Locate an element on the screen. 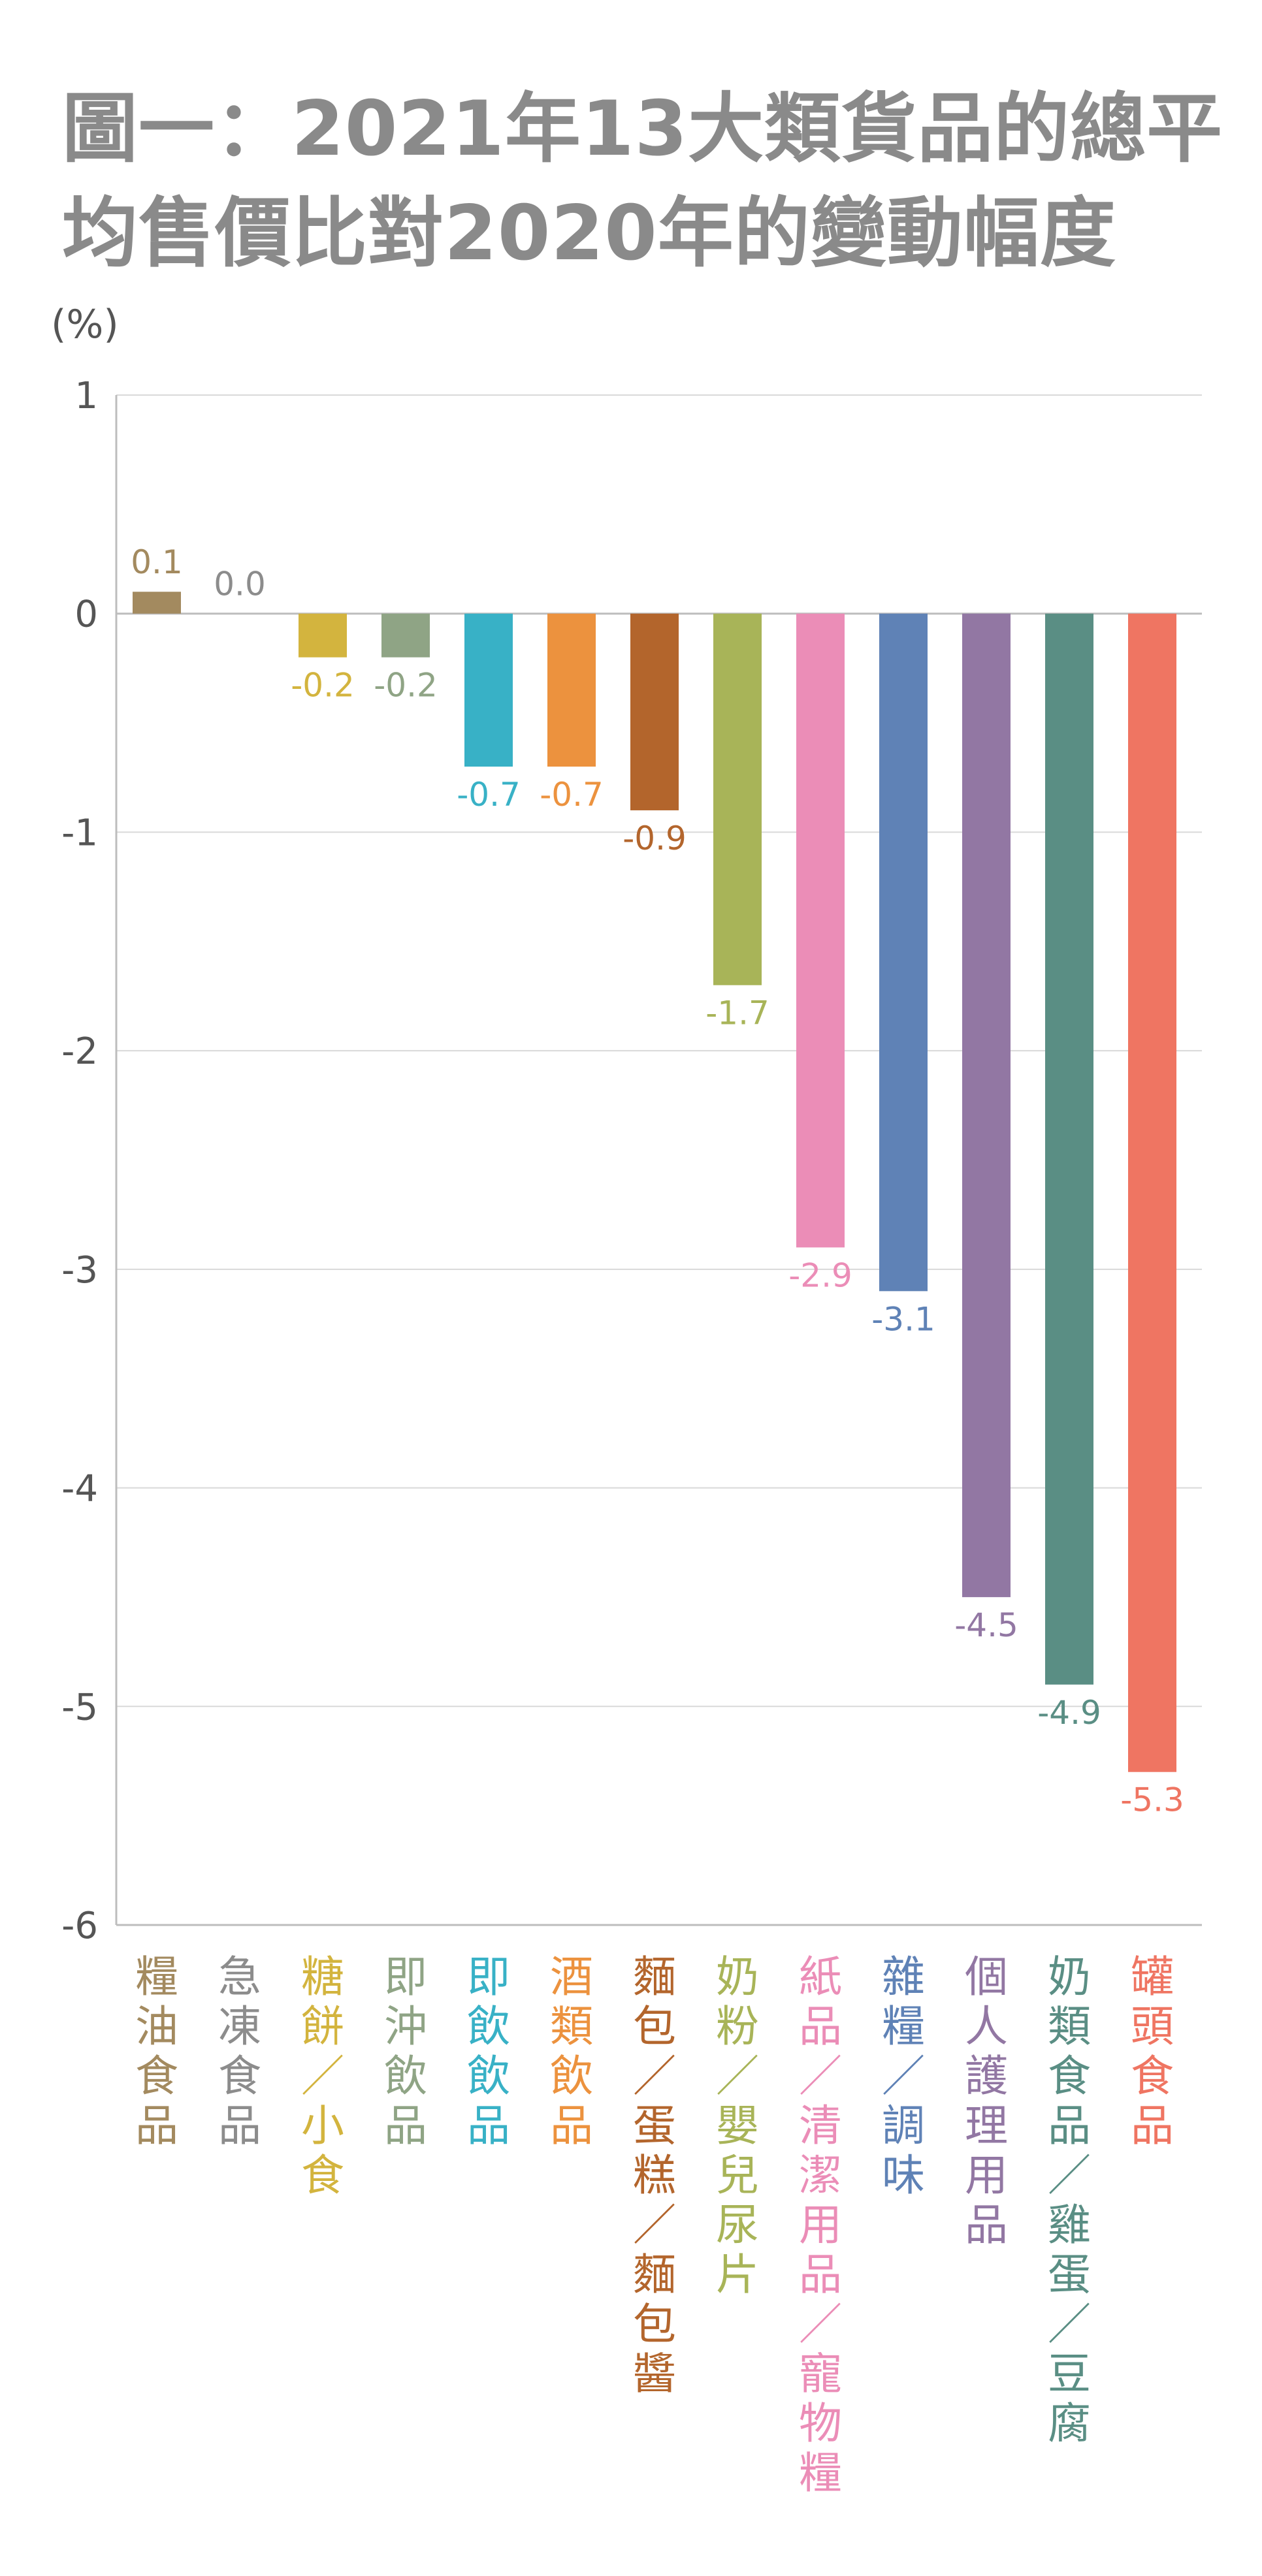  category-label: 個人護理用品 is located at coordinates (987, 2101).